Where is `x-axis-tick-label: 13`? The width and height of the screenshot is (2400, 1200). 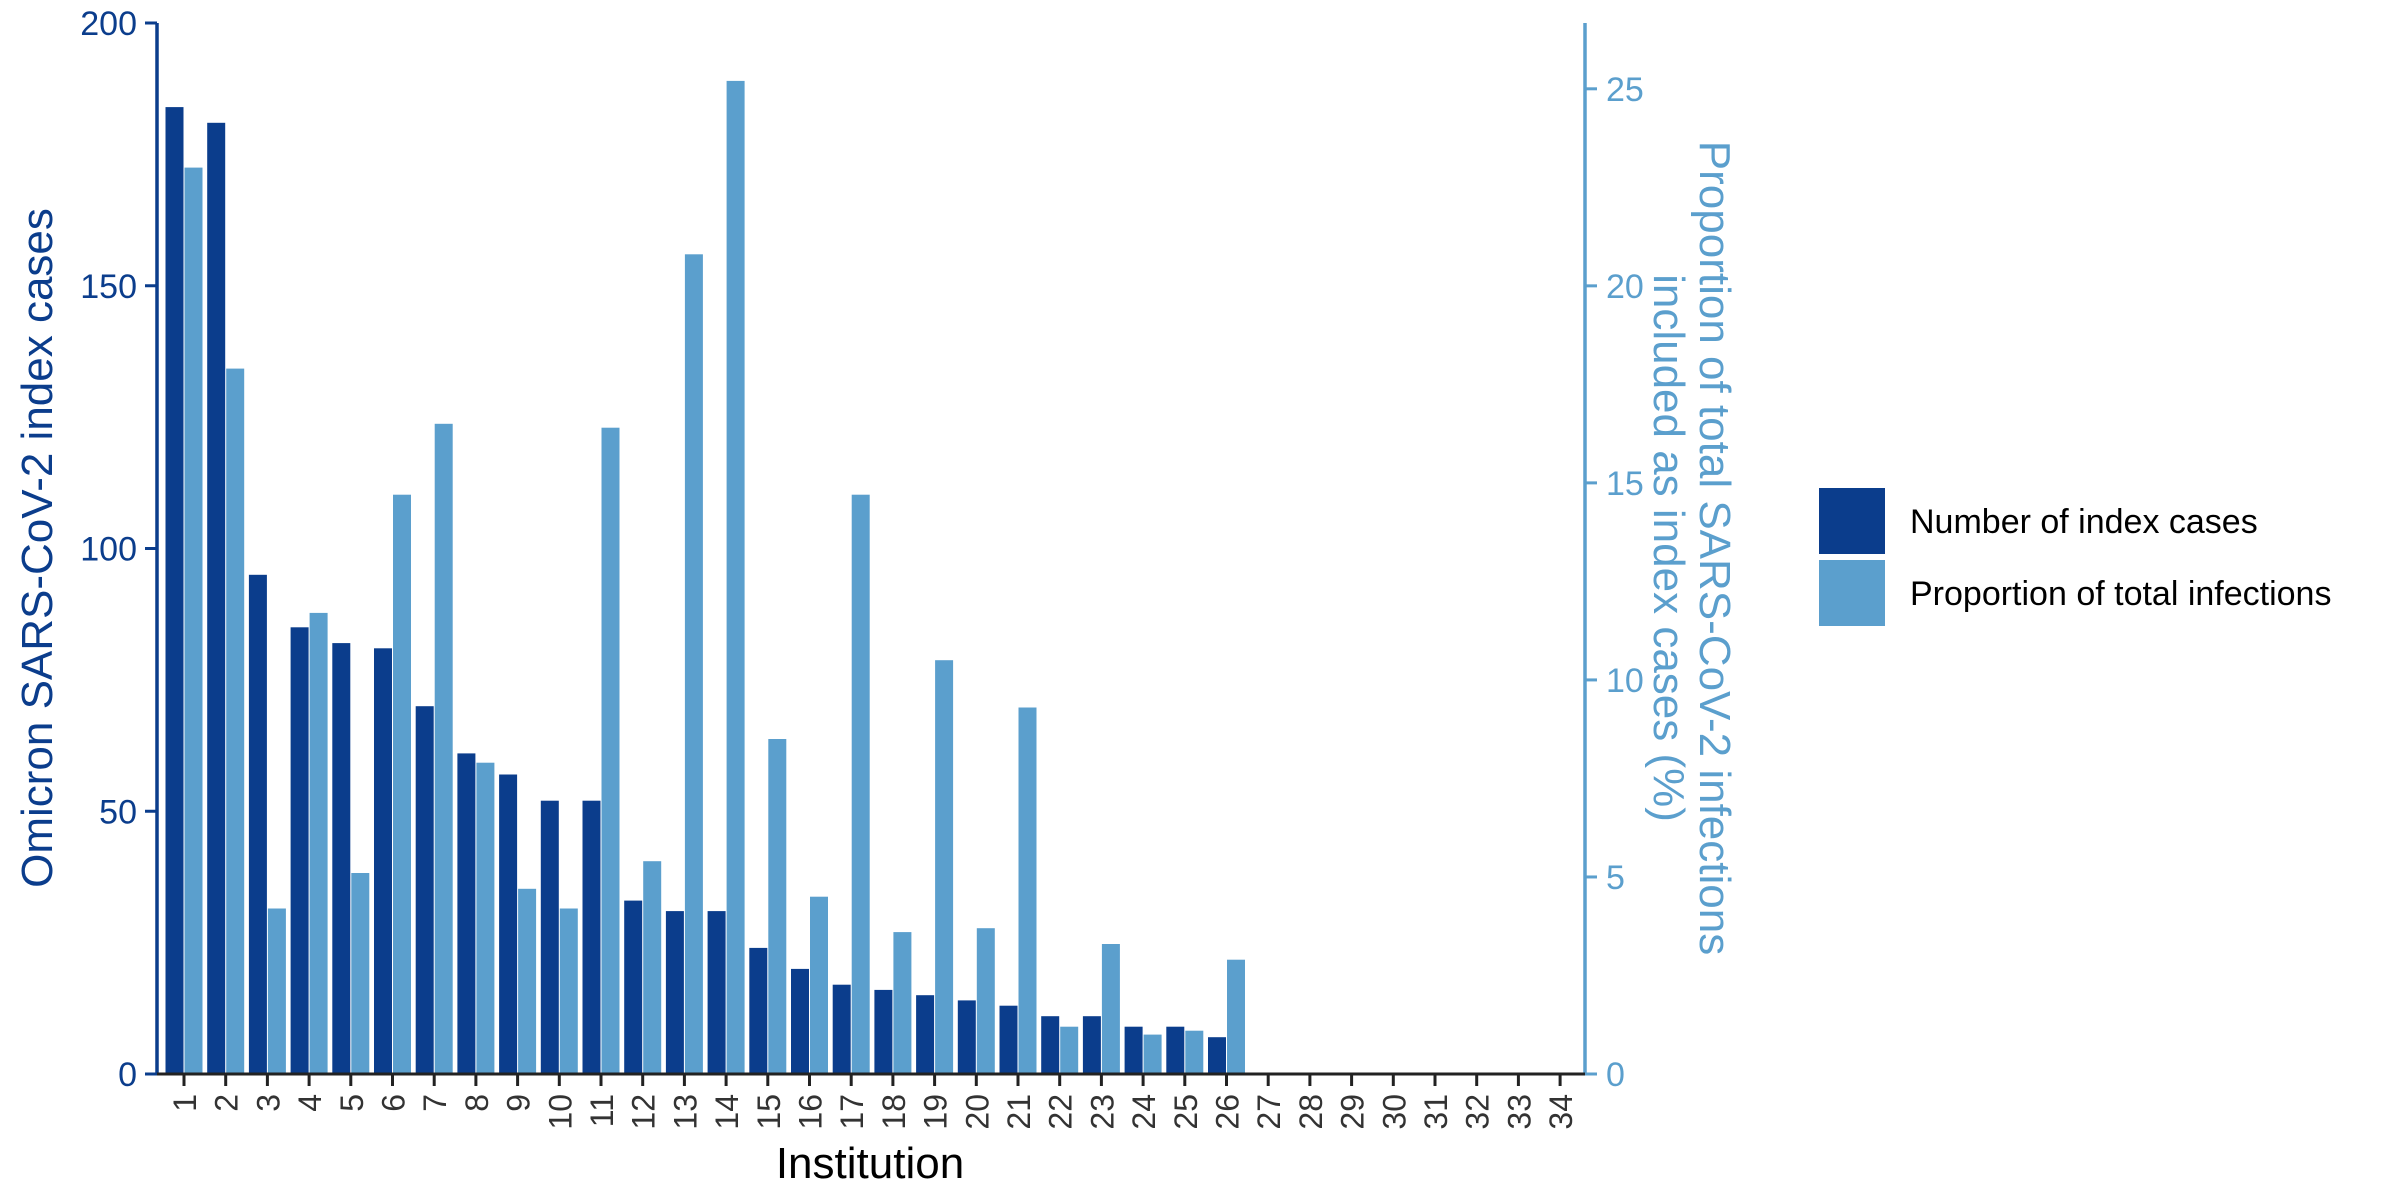 x-axis-tick-label: 13 is located at coordinates (685, 1112).